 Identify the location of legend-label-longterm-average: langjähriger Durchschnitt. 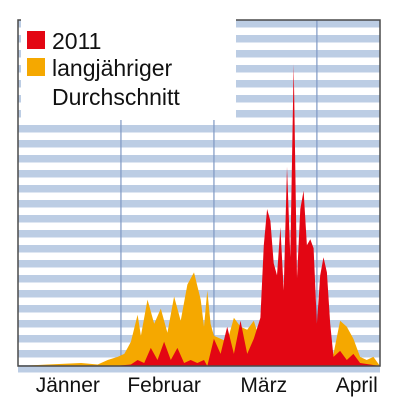
(116, 82).